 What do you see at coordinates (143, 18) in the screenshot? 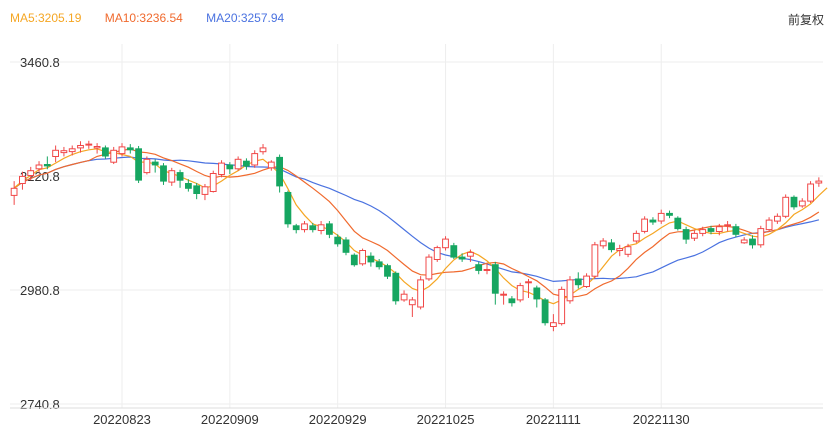
I see `ma10-legend-label: MA10:3236.54` at bounding box center [143, 18].